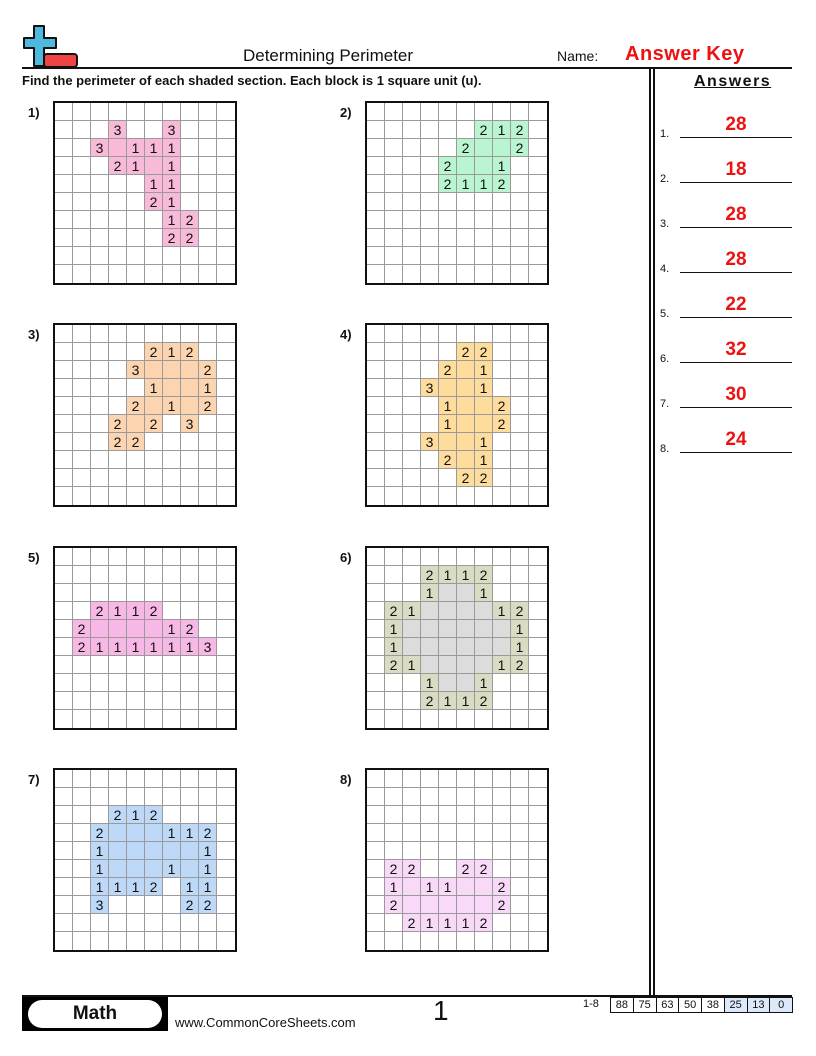  Describe the element at coordinates (265, 1022) in the screenshot. I see `website-link: www.CommonCoreSheets.com` at that location.